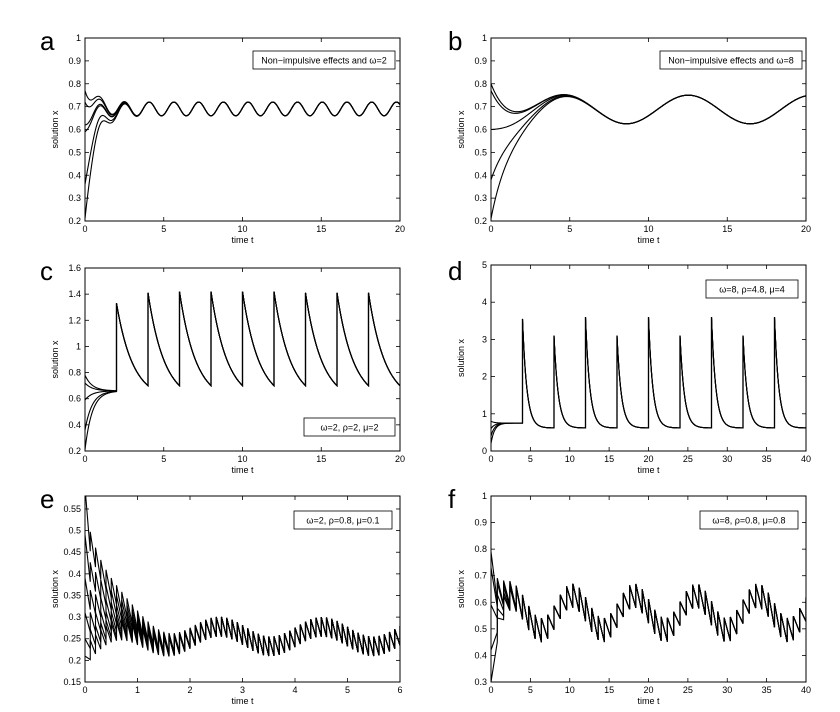 The image size is (840, 712). Describe the element at coordinates (74, 294) in the screenshot. I see `y-tick-label-c-6: 1.4` at that location.